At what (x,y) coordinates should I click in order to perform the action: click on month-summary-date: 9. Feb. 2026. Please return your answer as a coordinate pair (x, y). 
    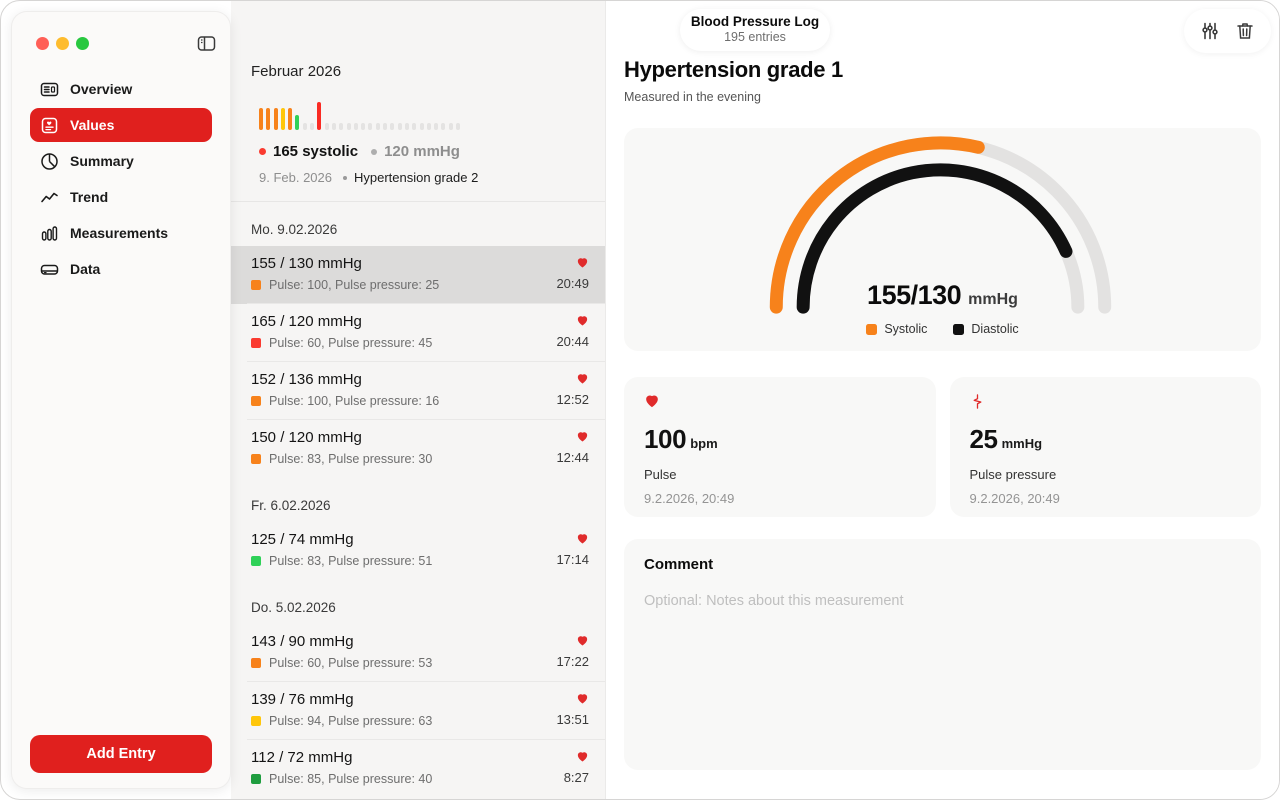
    Looking at the image, I should click on (295, 177).